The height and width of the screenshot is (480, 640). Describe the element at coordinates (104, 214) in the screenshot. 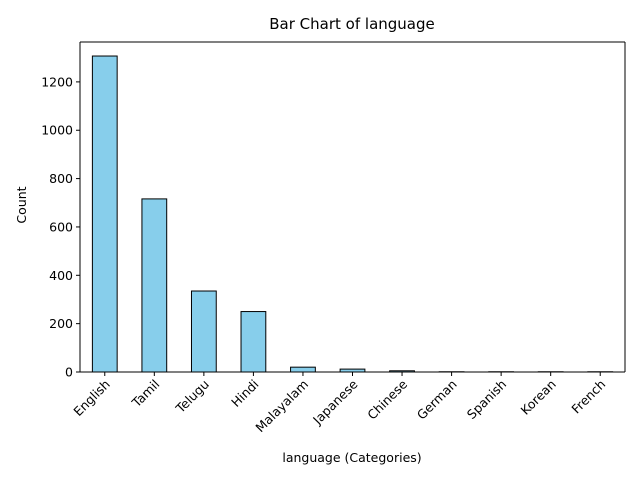

I see `bar-english` at that location.